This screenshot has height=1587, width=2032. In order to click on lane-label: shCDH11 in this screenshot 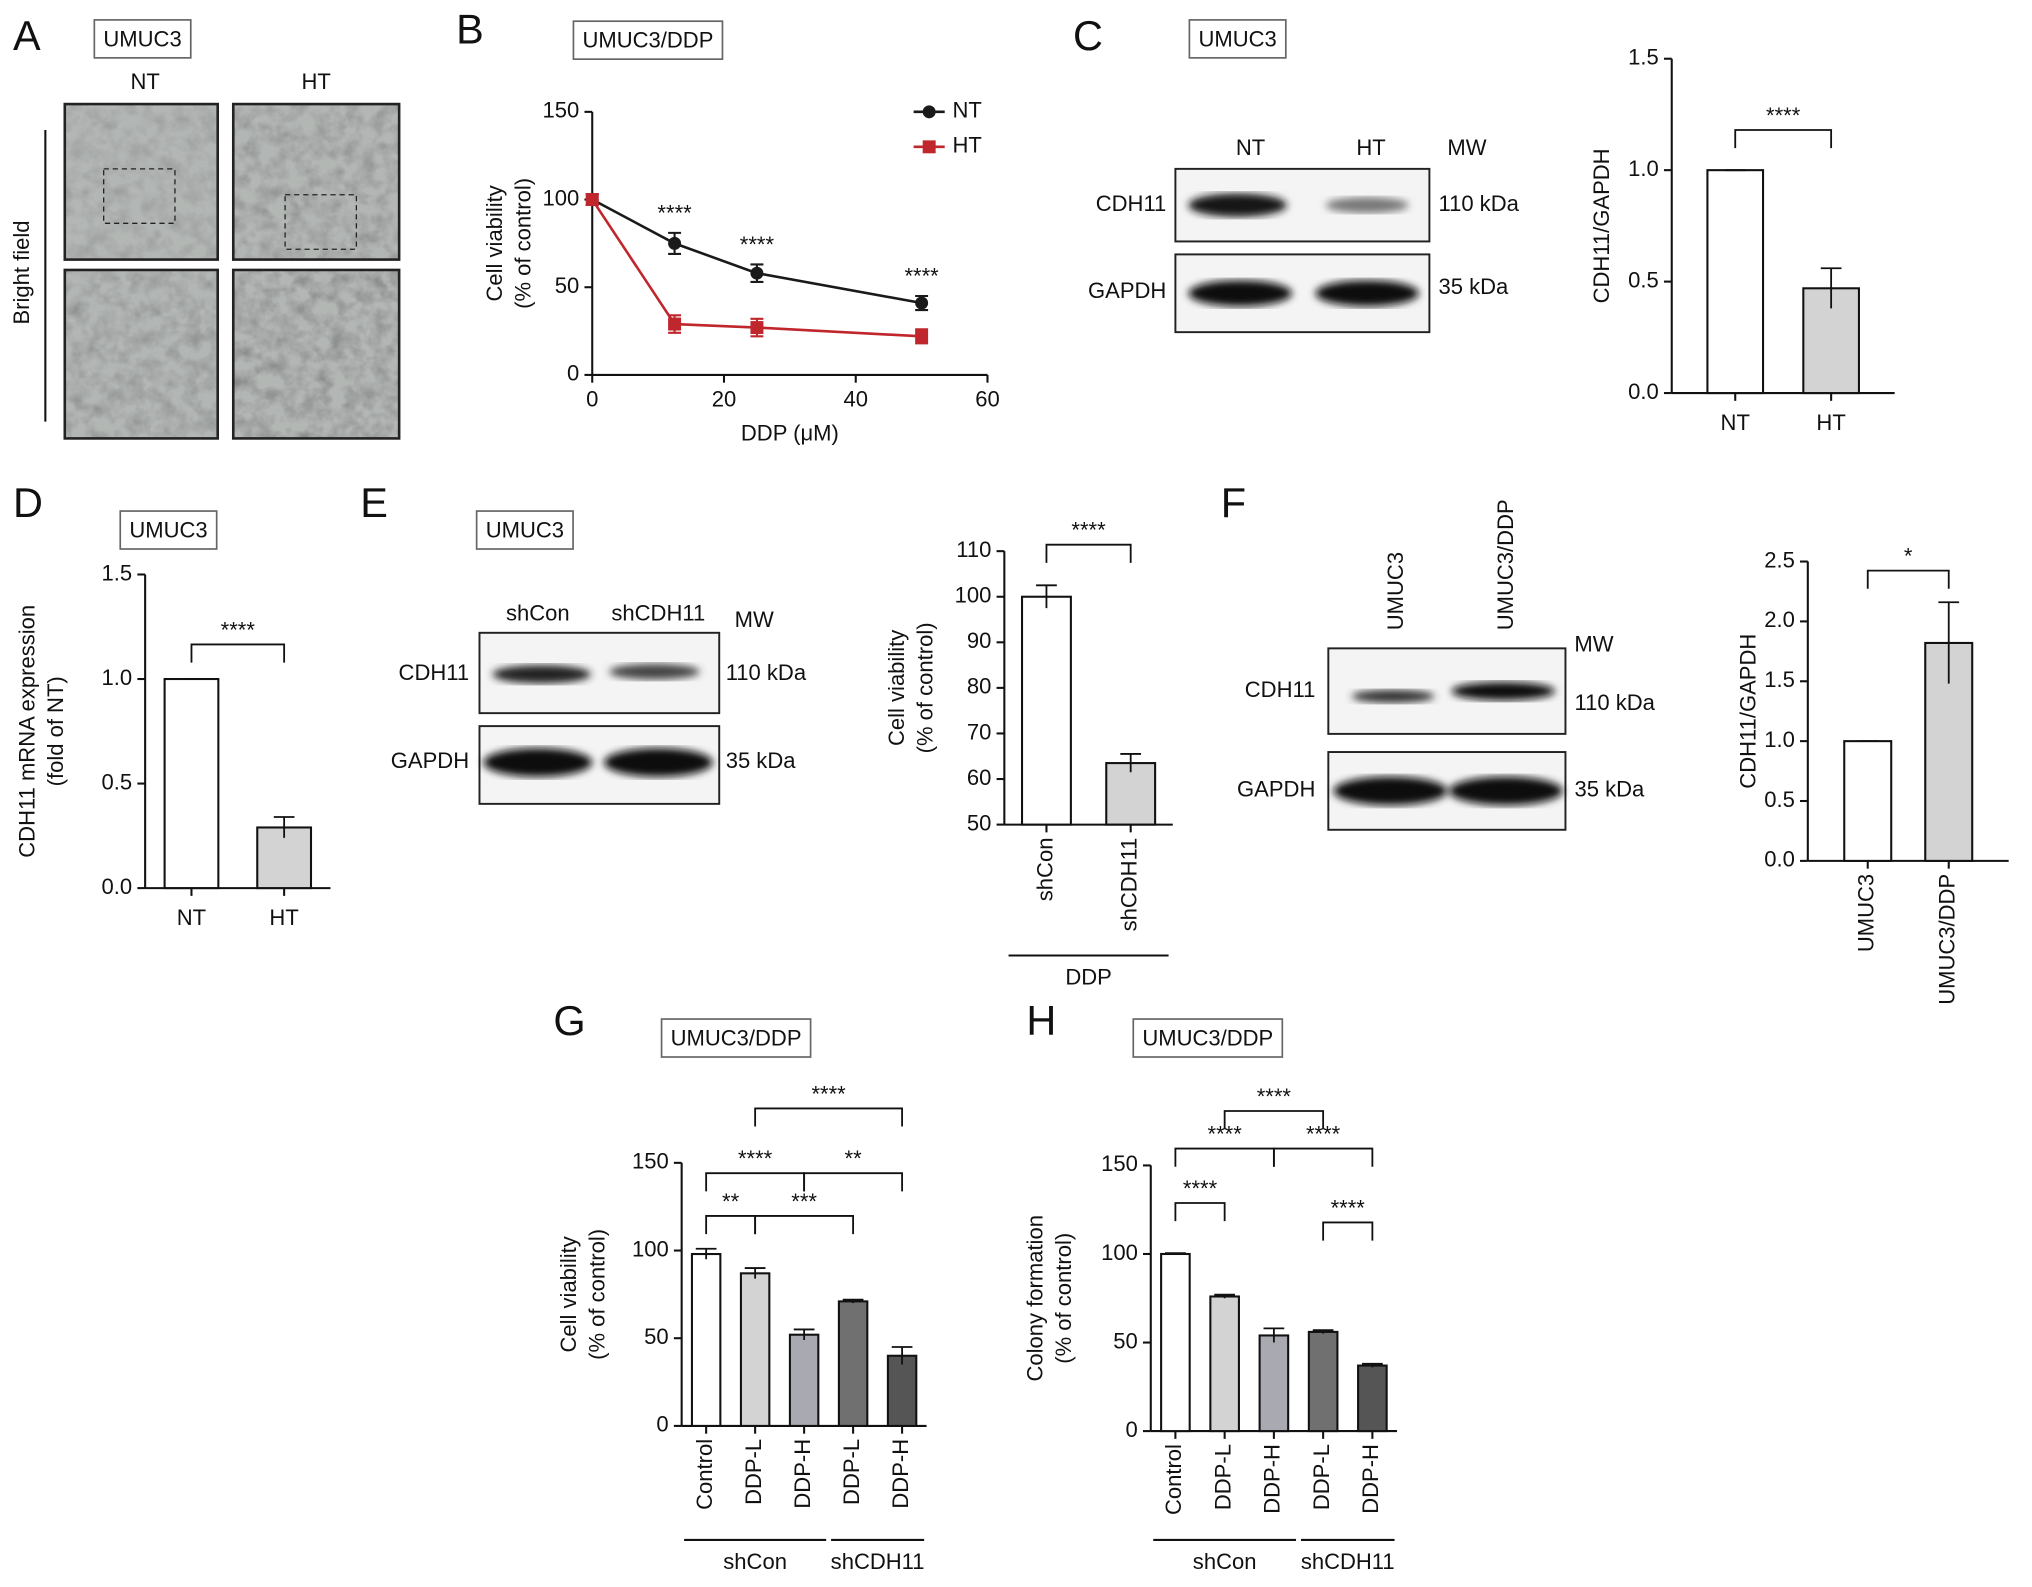, I will do `click(658, 612)`.